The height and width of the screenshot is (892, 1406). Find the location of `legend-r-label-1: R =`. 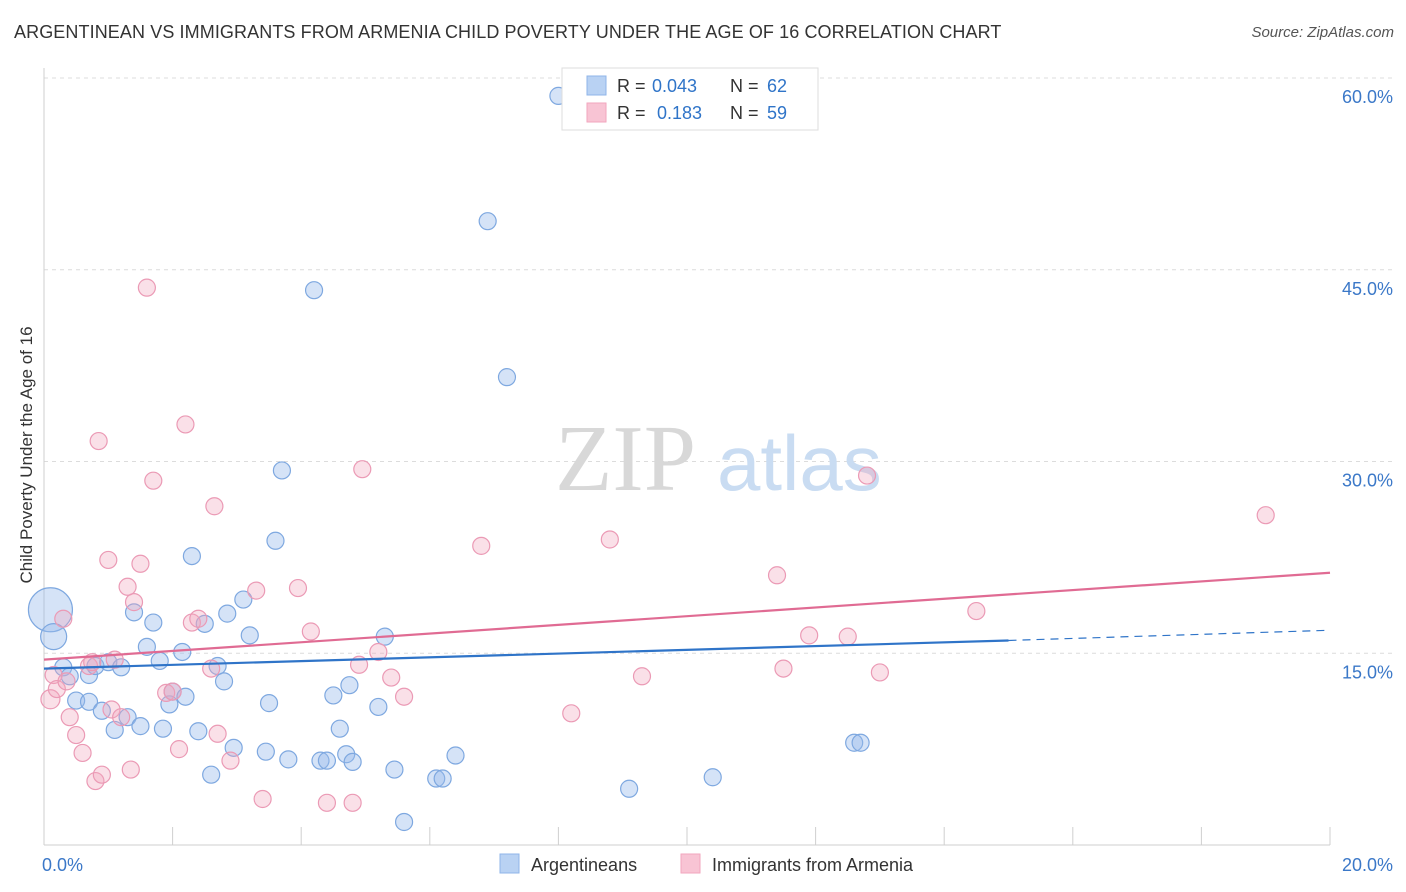

legend-r-label-1: R = is located at coordinates (631, 86).